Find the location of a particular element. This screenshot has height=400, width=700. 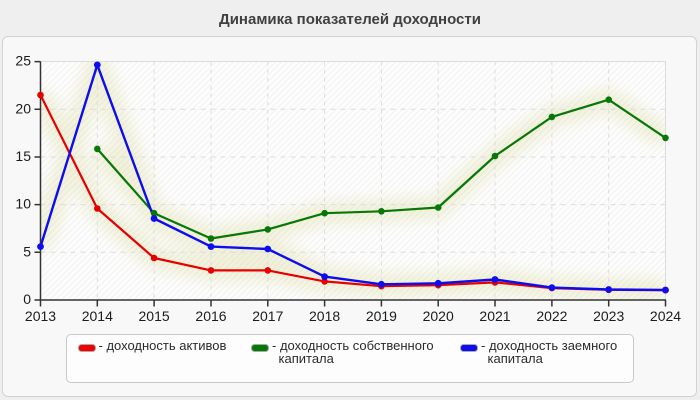

svg-text: 2023 is located at coordinates (608, 316).